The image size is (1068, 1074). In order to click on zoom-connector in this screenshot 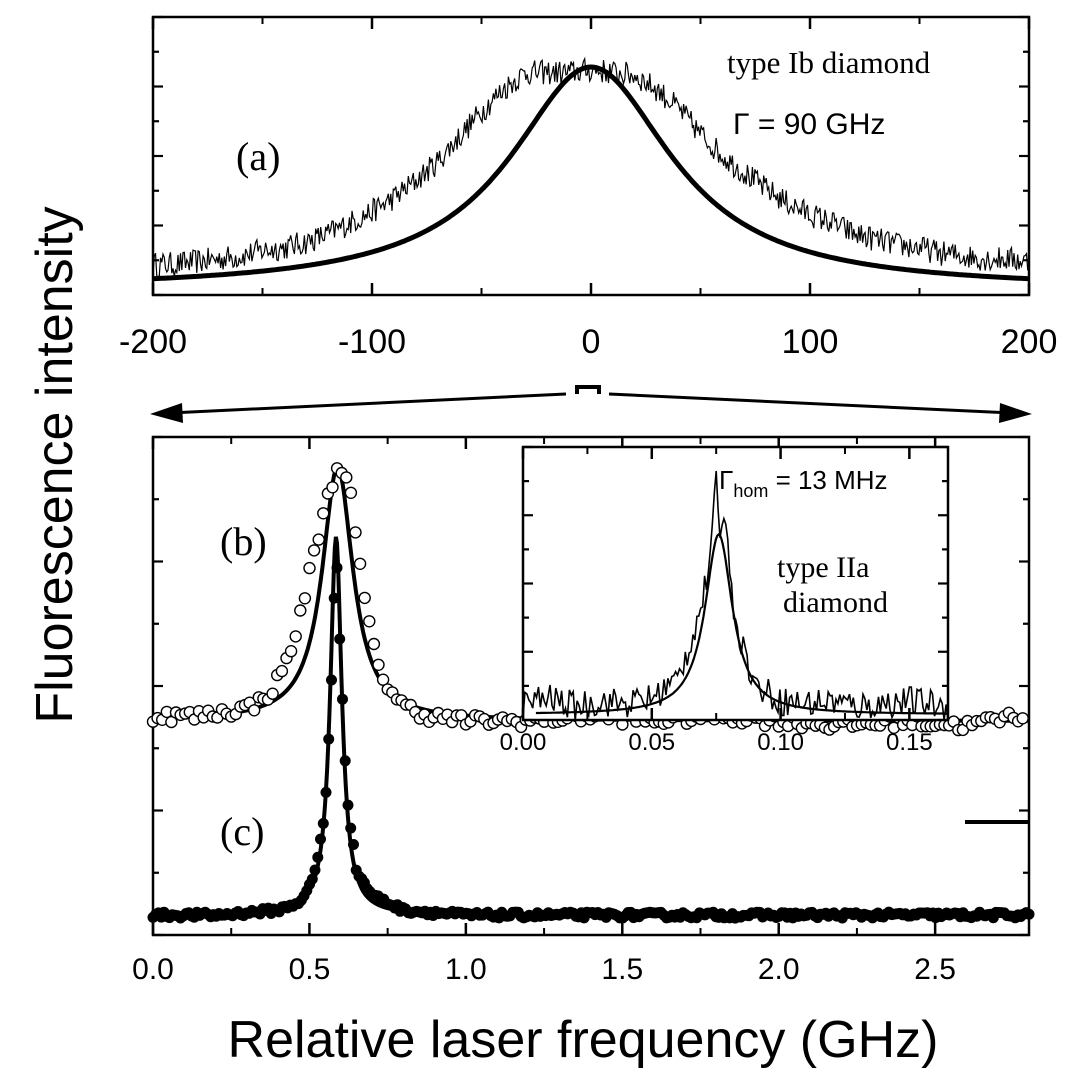, I will do `click(591, 404)`.